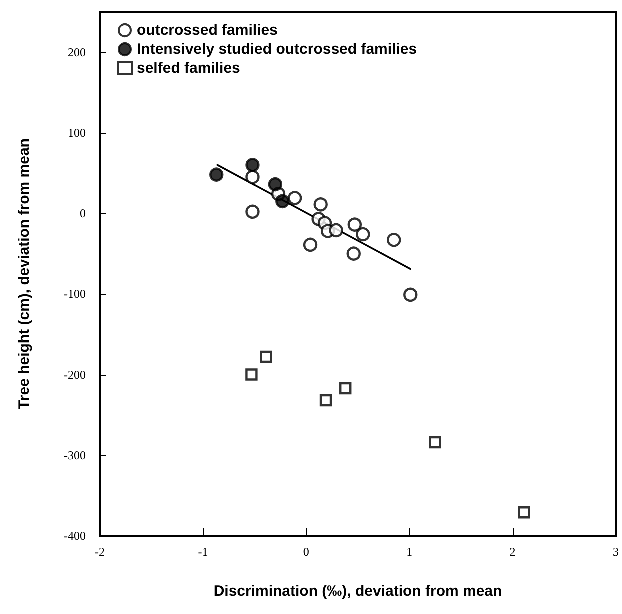 Image resolution: width=622 pixels, height=614 pixels. Describe the element at coordinates (306, 552) in the screenshot. I see `x-tick-label: 0` at that location.